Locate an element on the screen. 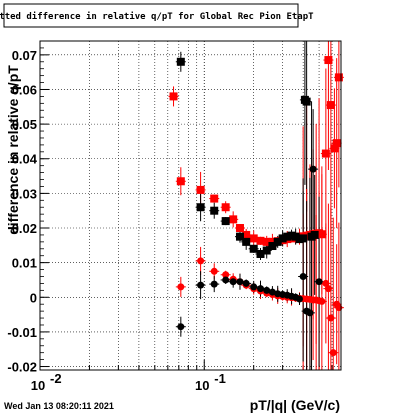 This screenshot has height=414, width=400. y-tick-labels: -0.02 -0.01 0 0.01 0.02 0.03 0.04 0.05 0.06 0.07 is located at coordinates (22, 211).